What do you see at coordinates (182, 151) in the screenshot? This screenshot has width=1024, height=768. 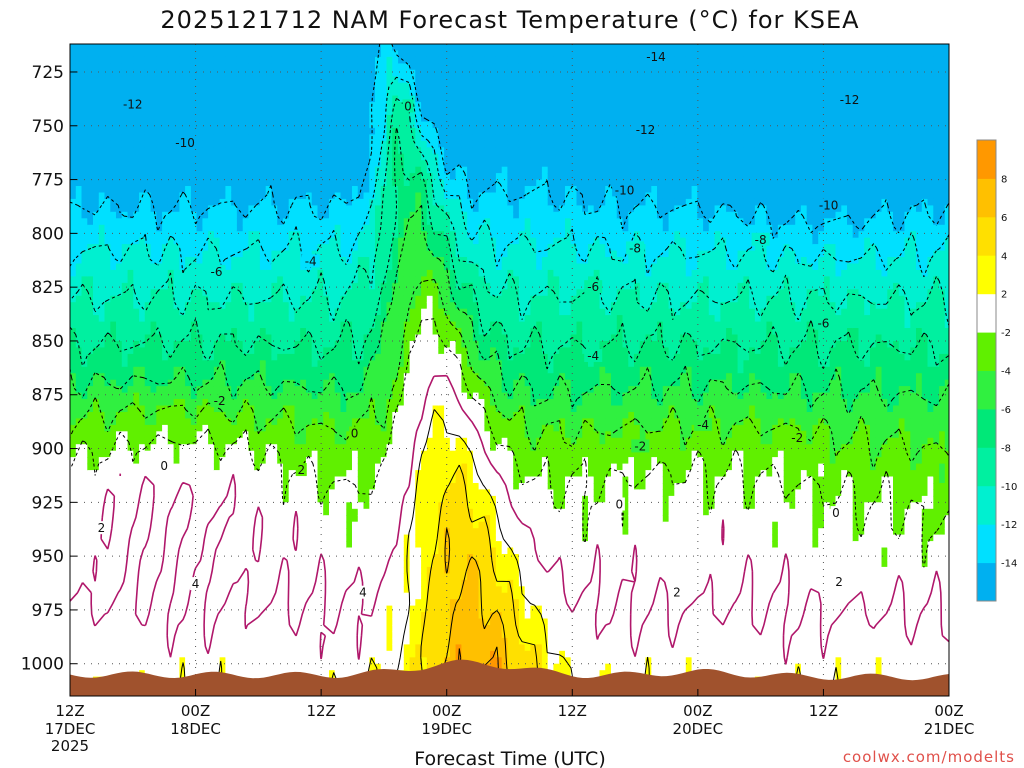 I see `fill-cell-1935` at bounding box center [182, 151].